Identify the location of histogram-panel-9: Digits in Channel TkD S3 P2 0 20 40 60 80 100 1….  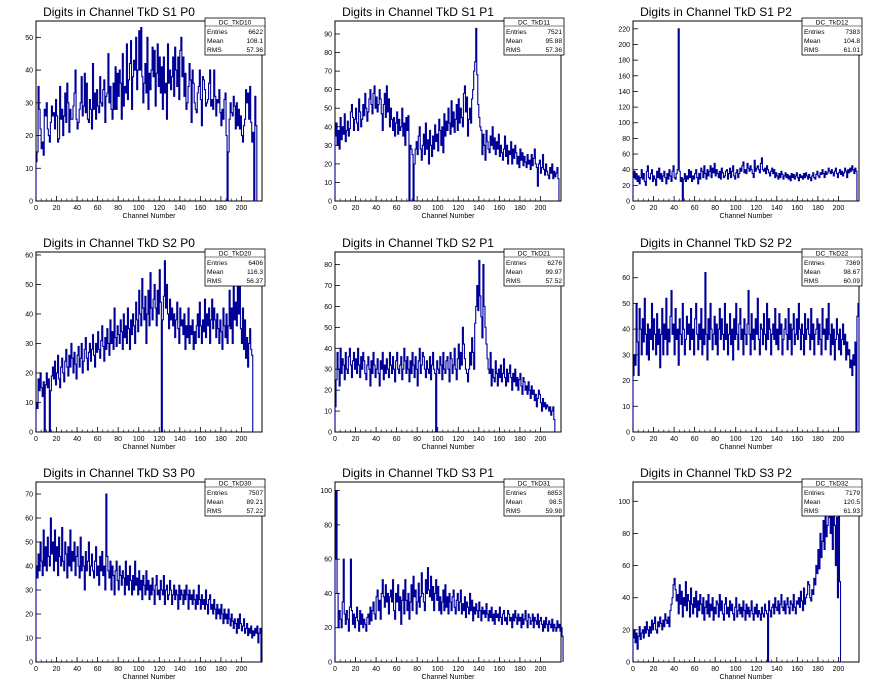
(740, 573).